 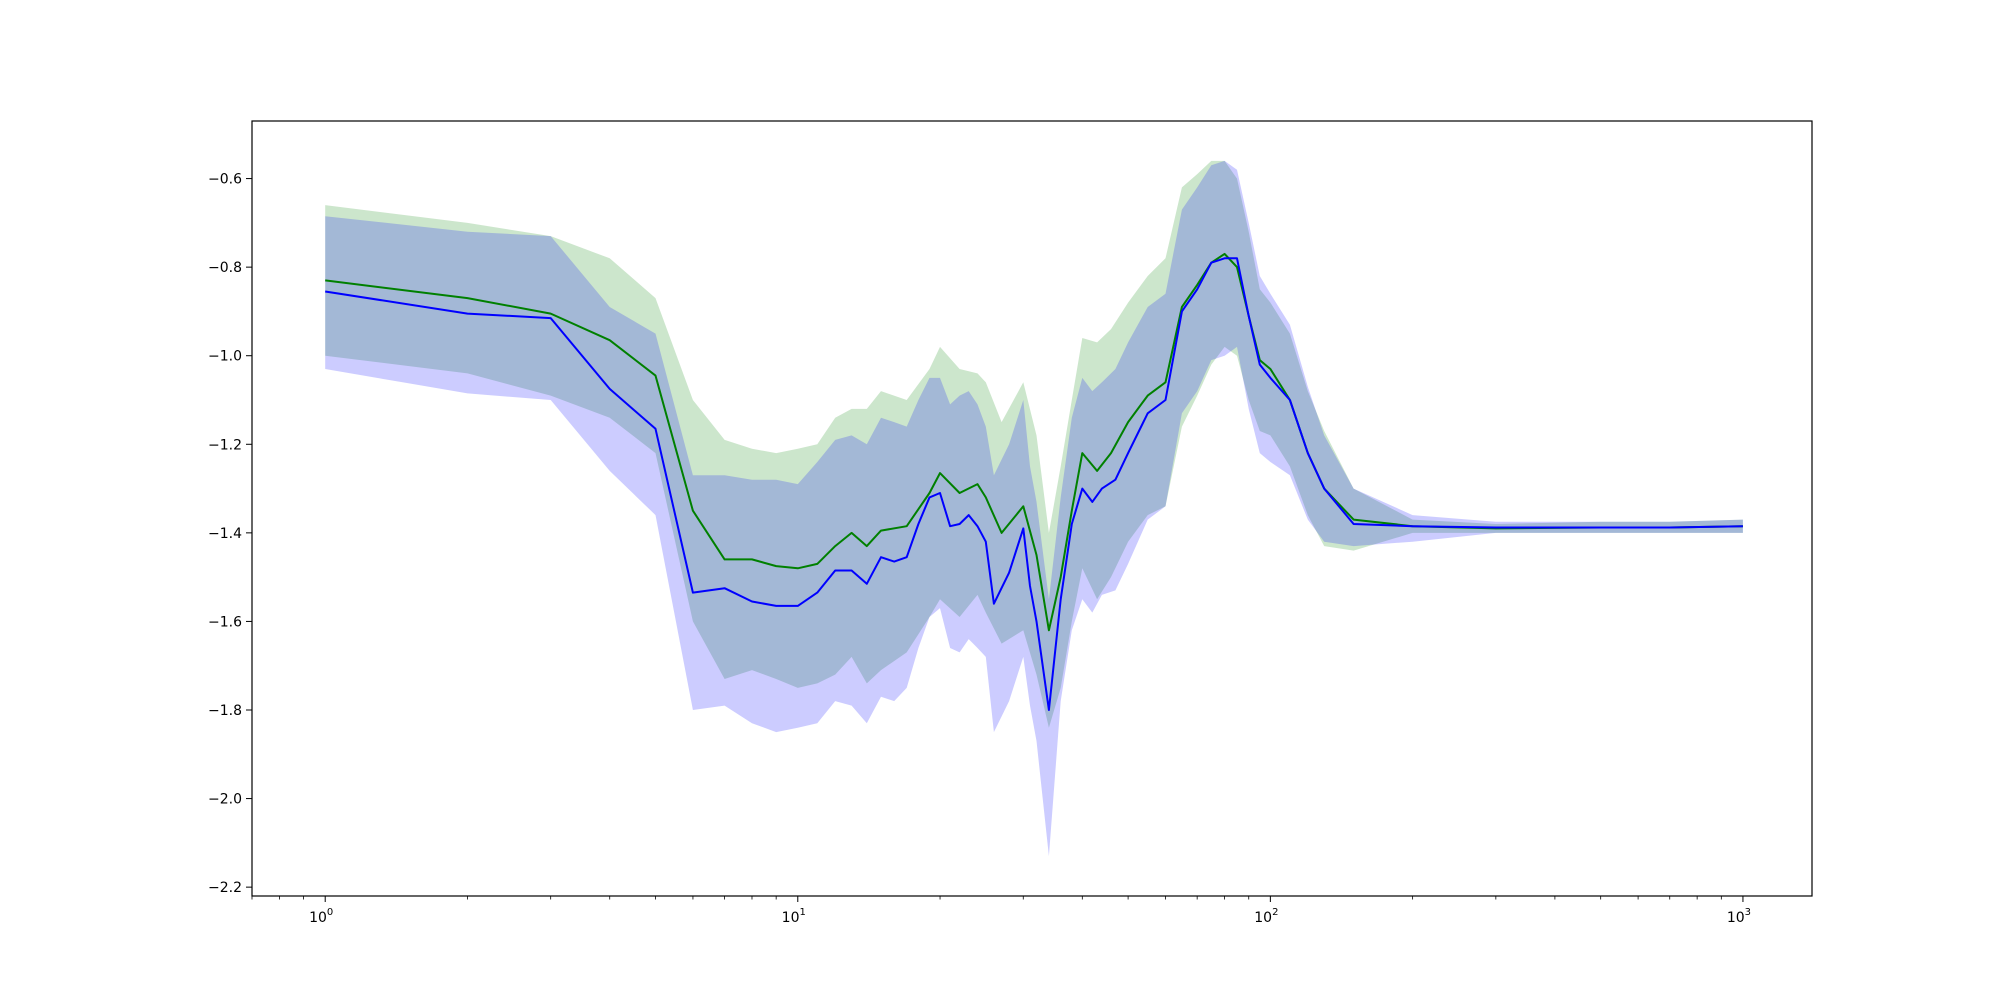 What do you see at coordinates (1739, 916) in the screenshot?
I see `x-tick-label: 10³` at bounding box center [1739, 916].